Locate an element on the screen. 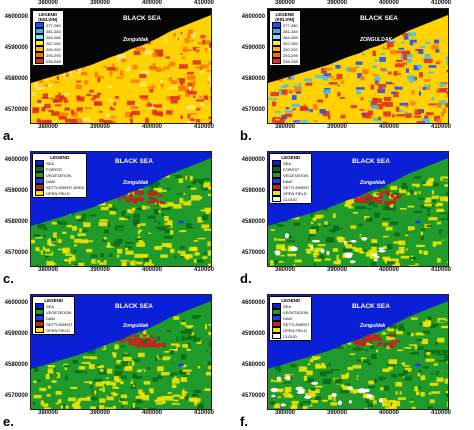  legend-entry: 284-286 is located at coordinates (285, 37).